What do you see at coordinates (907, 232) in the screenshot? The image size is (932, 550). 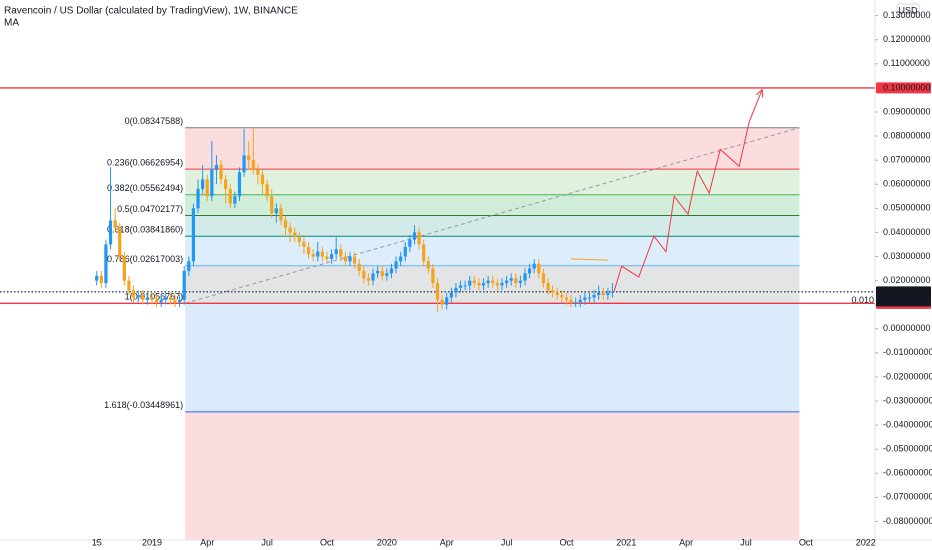 I see `y-tick-label: 0.04000000` at bounding box center [907, 232].